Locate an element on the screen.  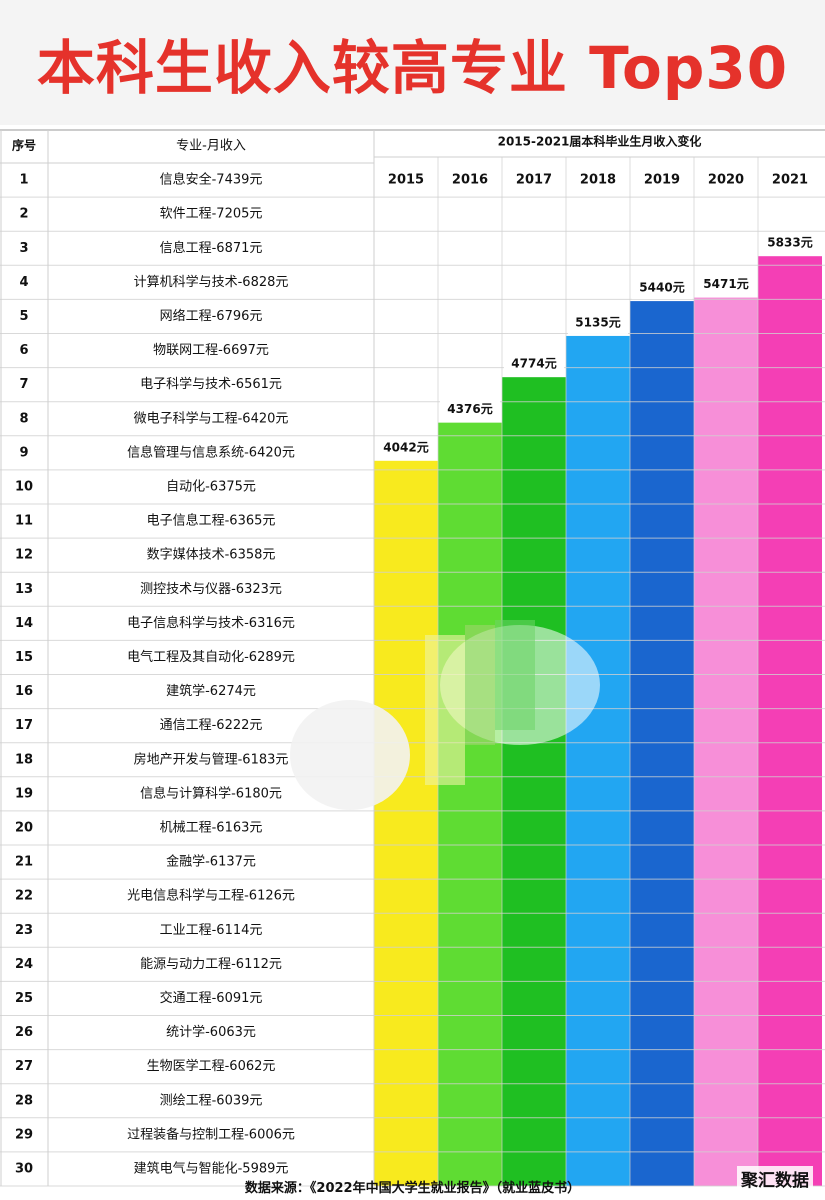
row-major: 测绘工程-6039元 is located at coordinates (211, 1100).